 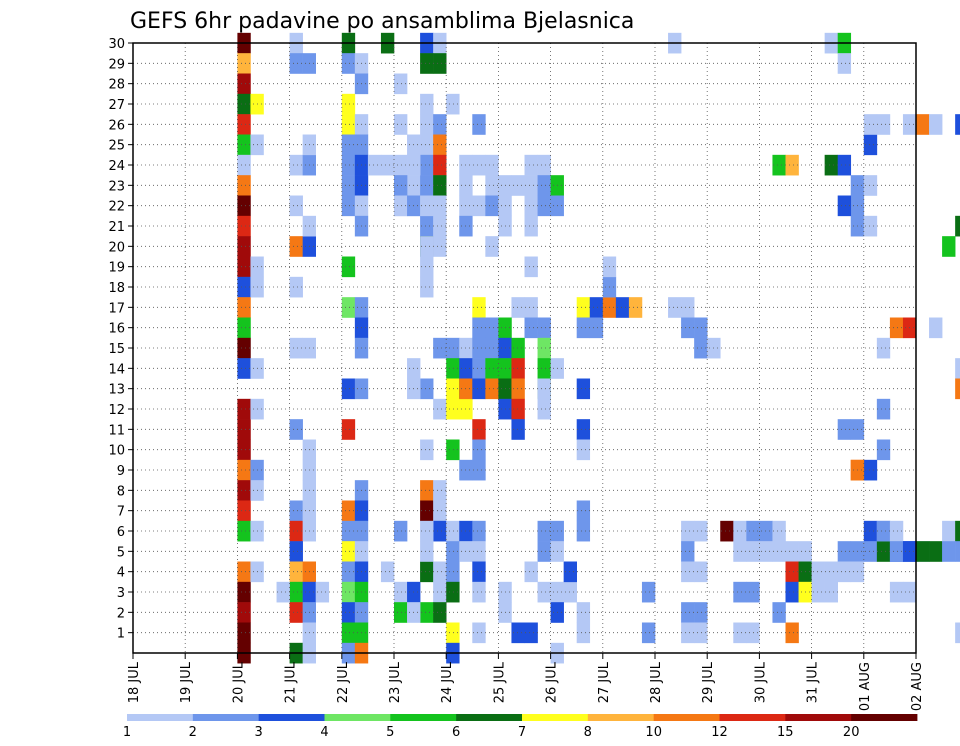 What do you see at coordinates (552, 682) in the screenshot?
I see `x-tick-label: 26 JUL` at bounding box center [552, 682].